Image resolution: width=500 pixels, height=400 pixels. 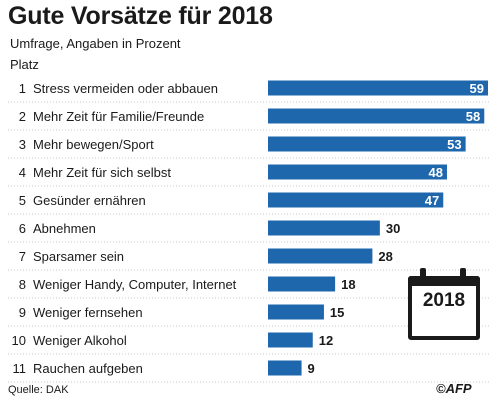 I want to click on rank-label: 10, so click(x=19, y=340).